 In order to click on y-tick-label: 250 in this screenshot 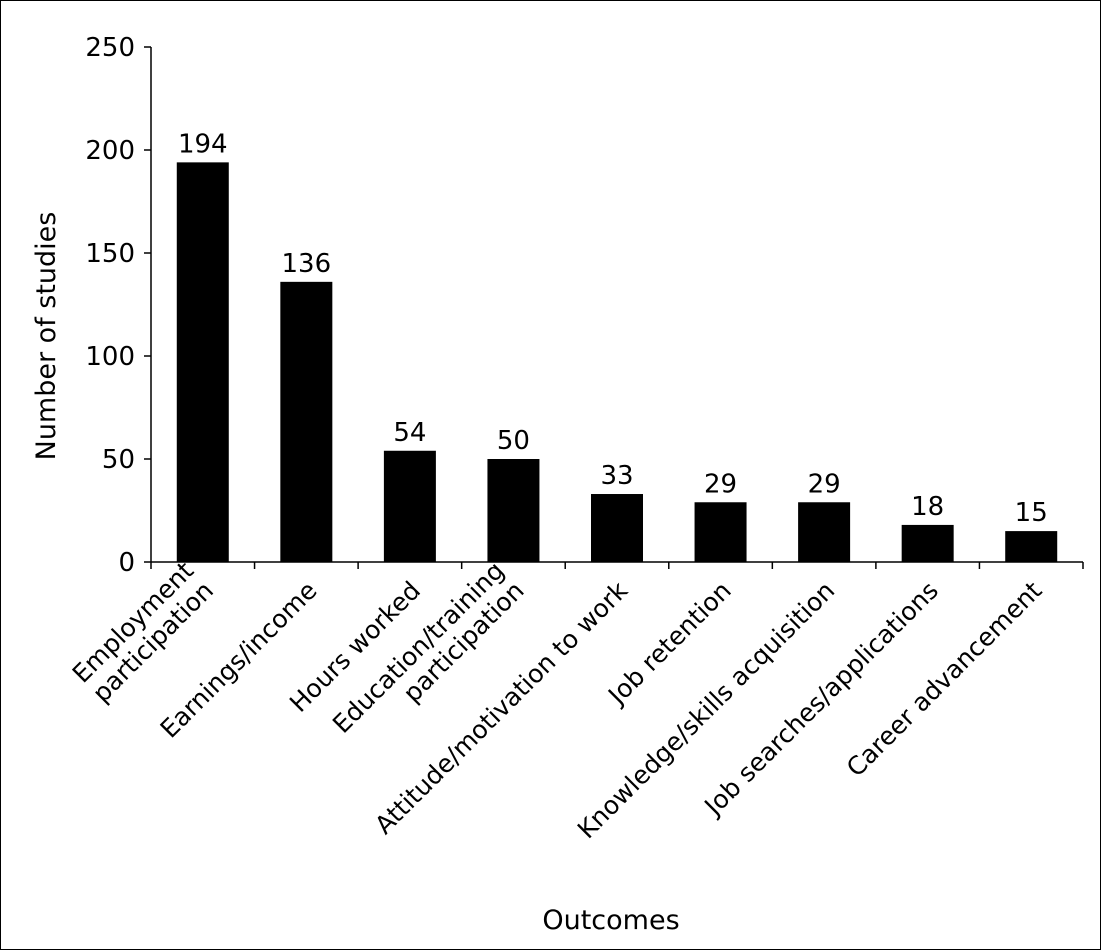, I will do `click(110, 48)`.